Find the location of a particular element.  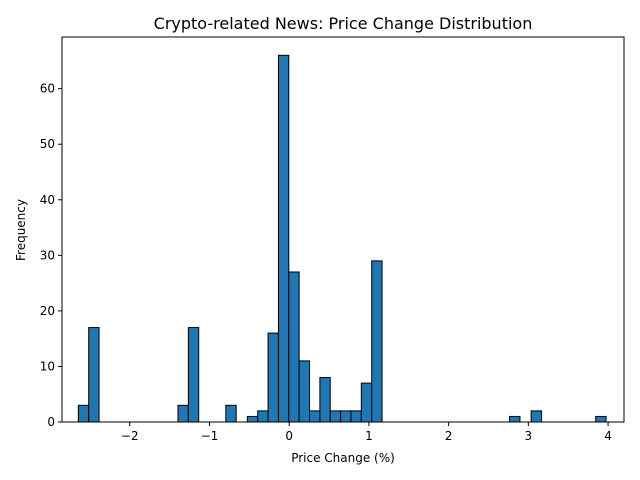

x-tick-label: 1 is located at coordinates (369, 436).